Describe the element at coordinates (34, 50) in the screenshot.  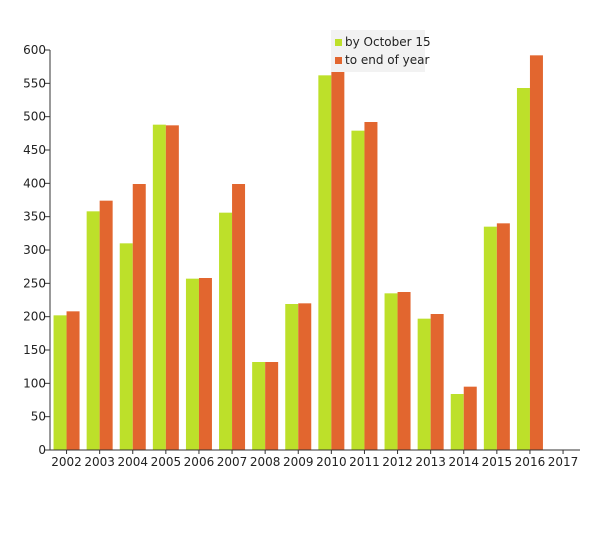
I see `y-tick-label: 600` at that location.